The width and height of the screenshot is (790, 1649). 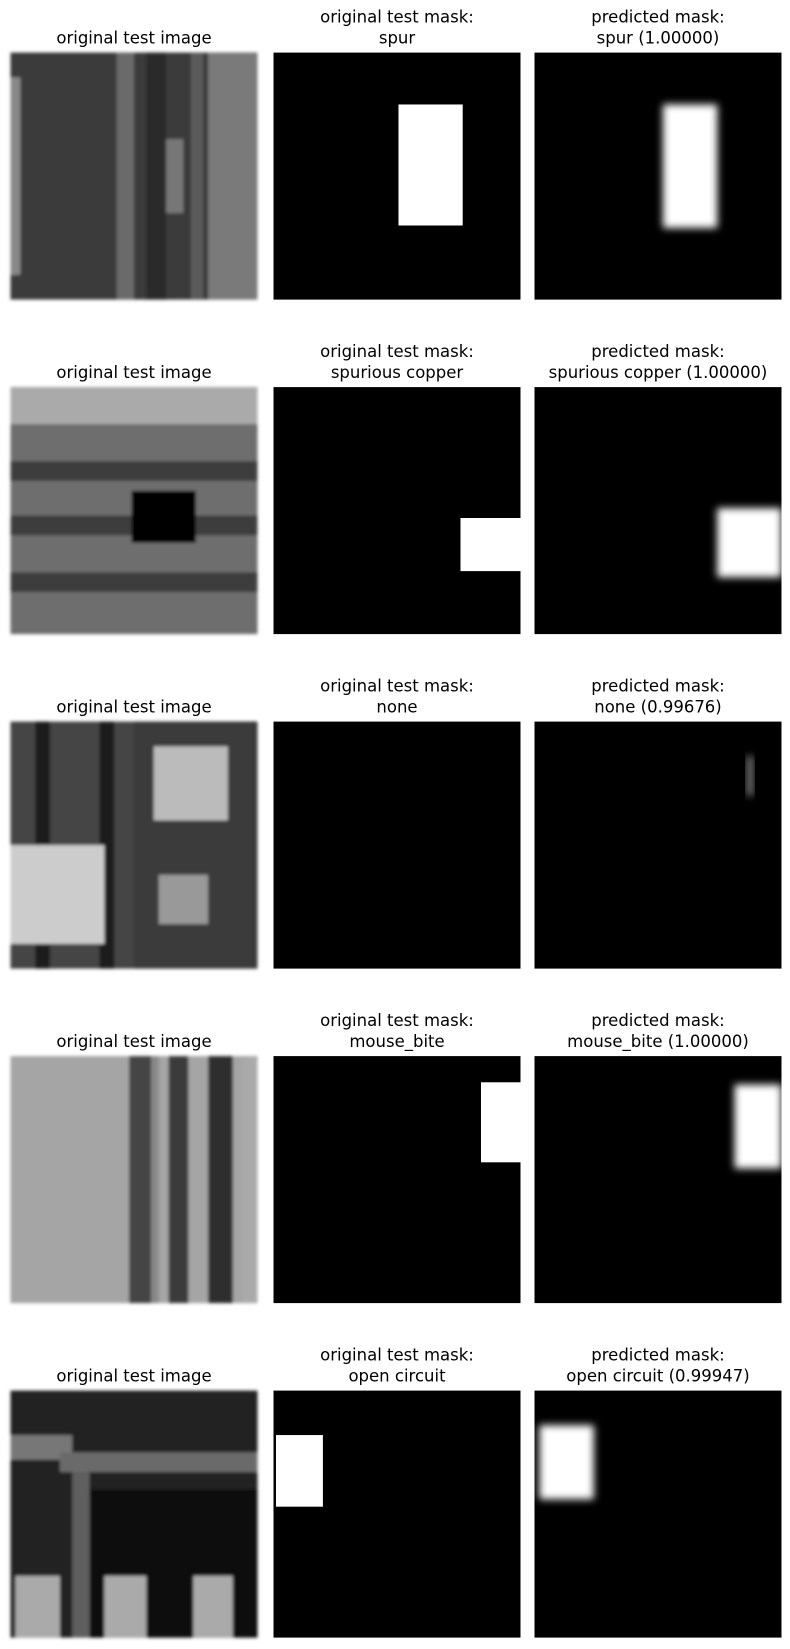 I want to click on panel-title: none, so click(x=396, y=707).